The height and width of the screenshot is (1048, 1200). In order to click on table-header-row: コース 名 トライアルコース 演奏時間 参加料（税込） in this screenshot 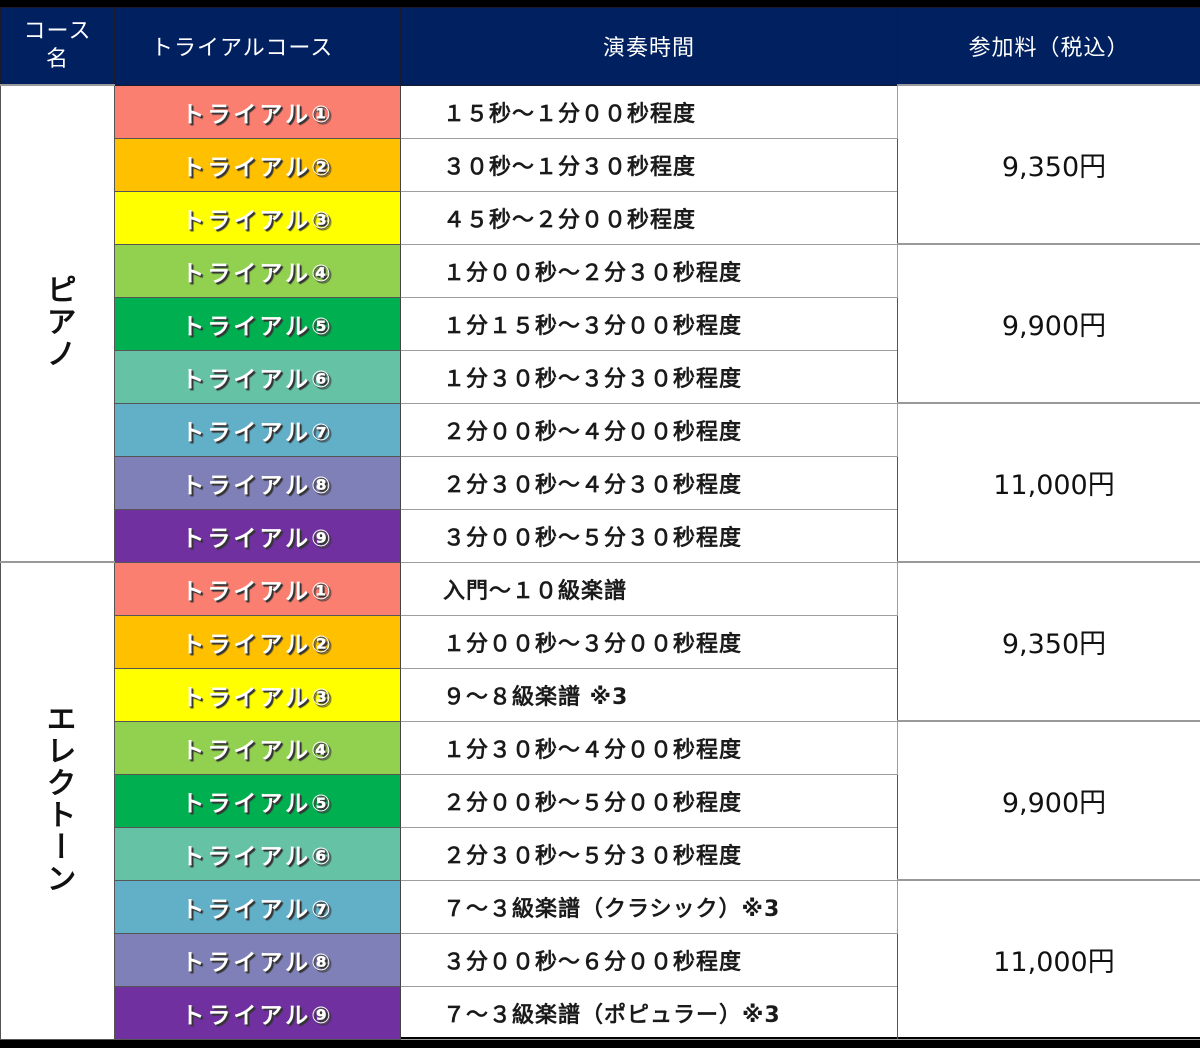, I will do `click(600, 46)`.